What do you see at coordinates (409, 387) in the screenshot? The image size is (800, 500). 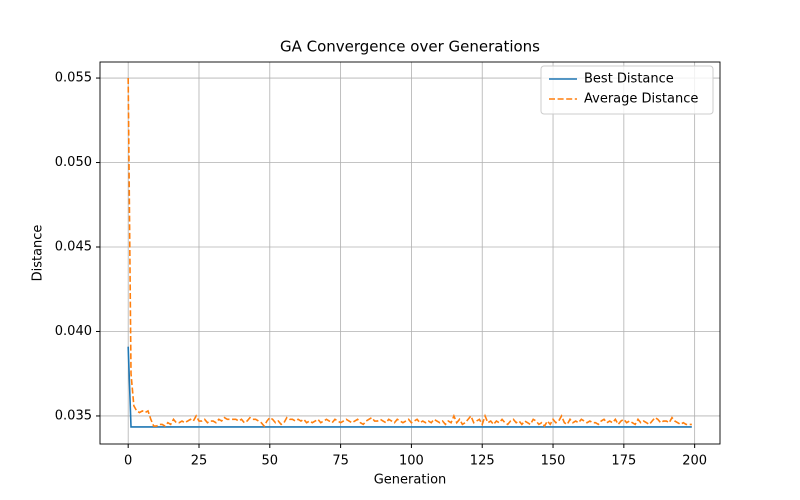 I see `series-line` at bounding box center [409, 387].